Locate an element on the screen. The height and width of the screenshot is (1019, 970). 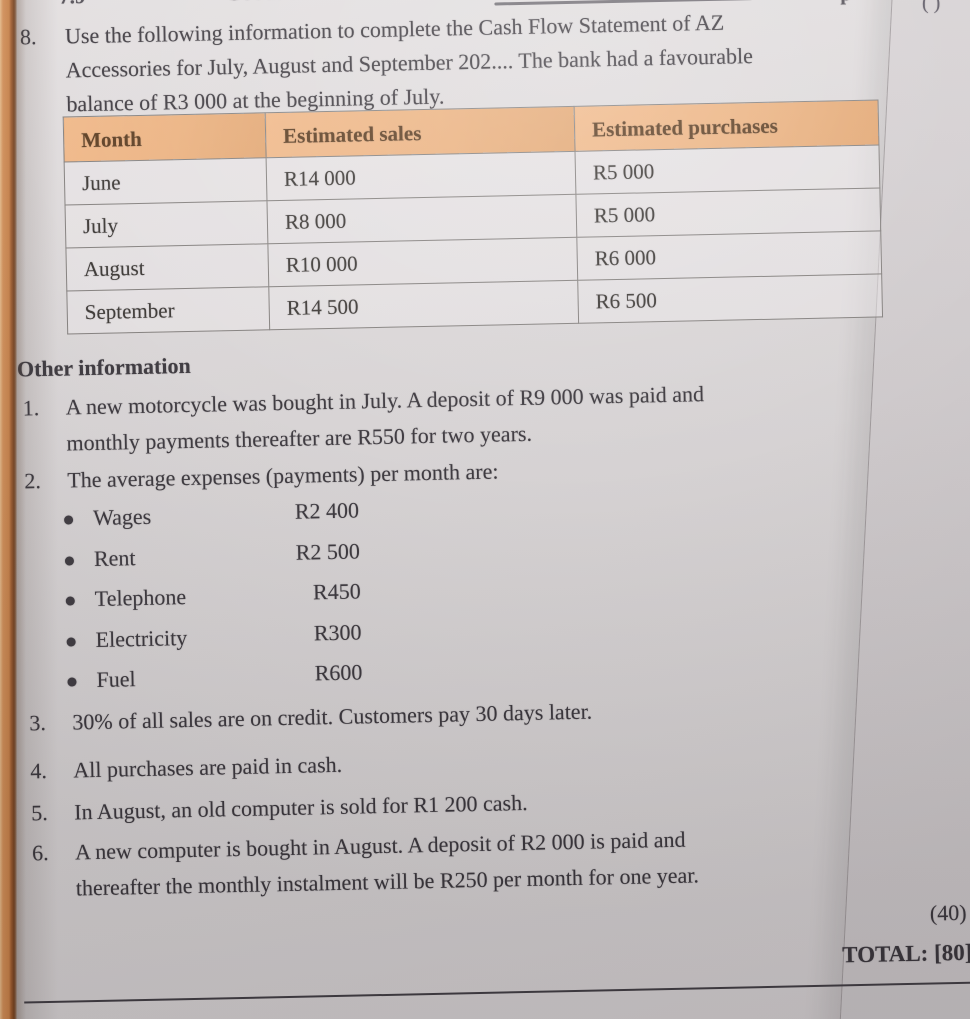
other-info-item-4: 4. All purchases are paid in cash. is located at coordinates (186, 768).